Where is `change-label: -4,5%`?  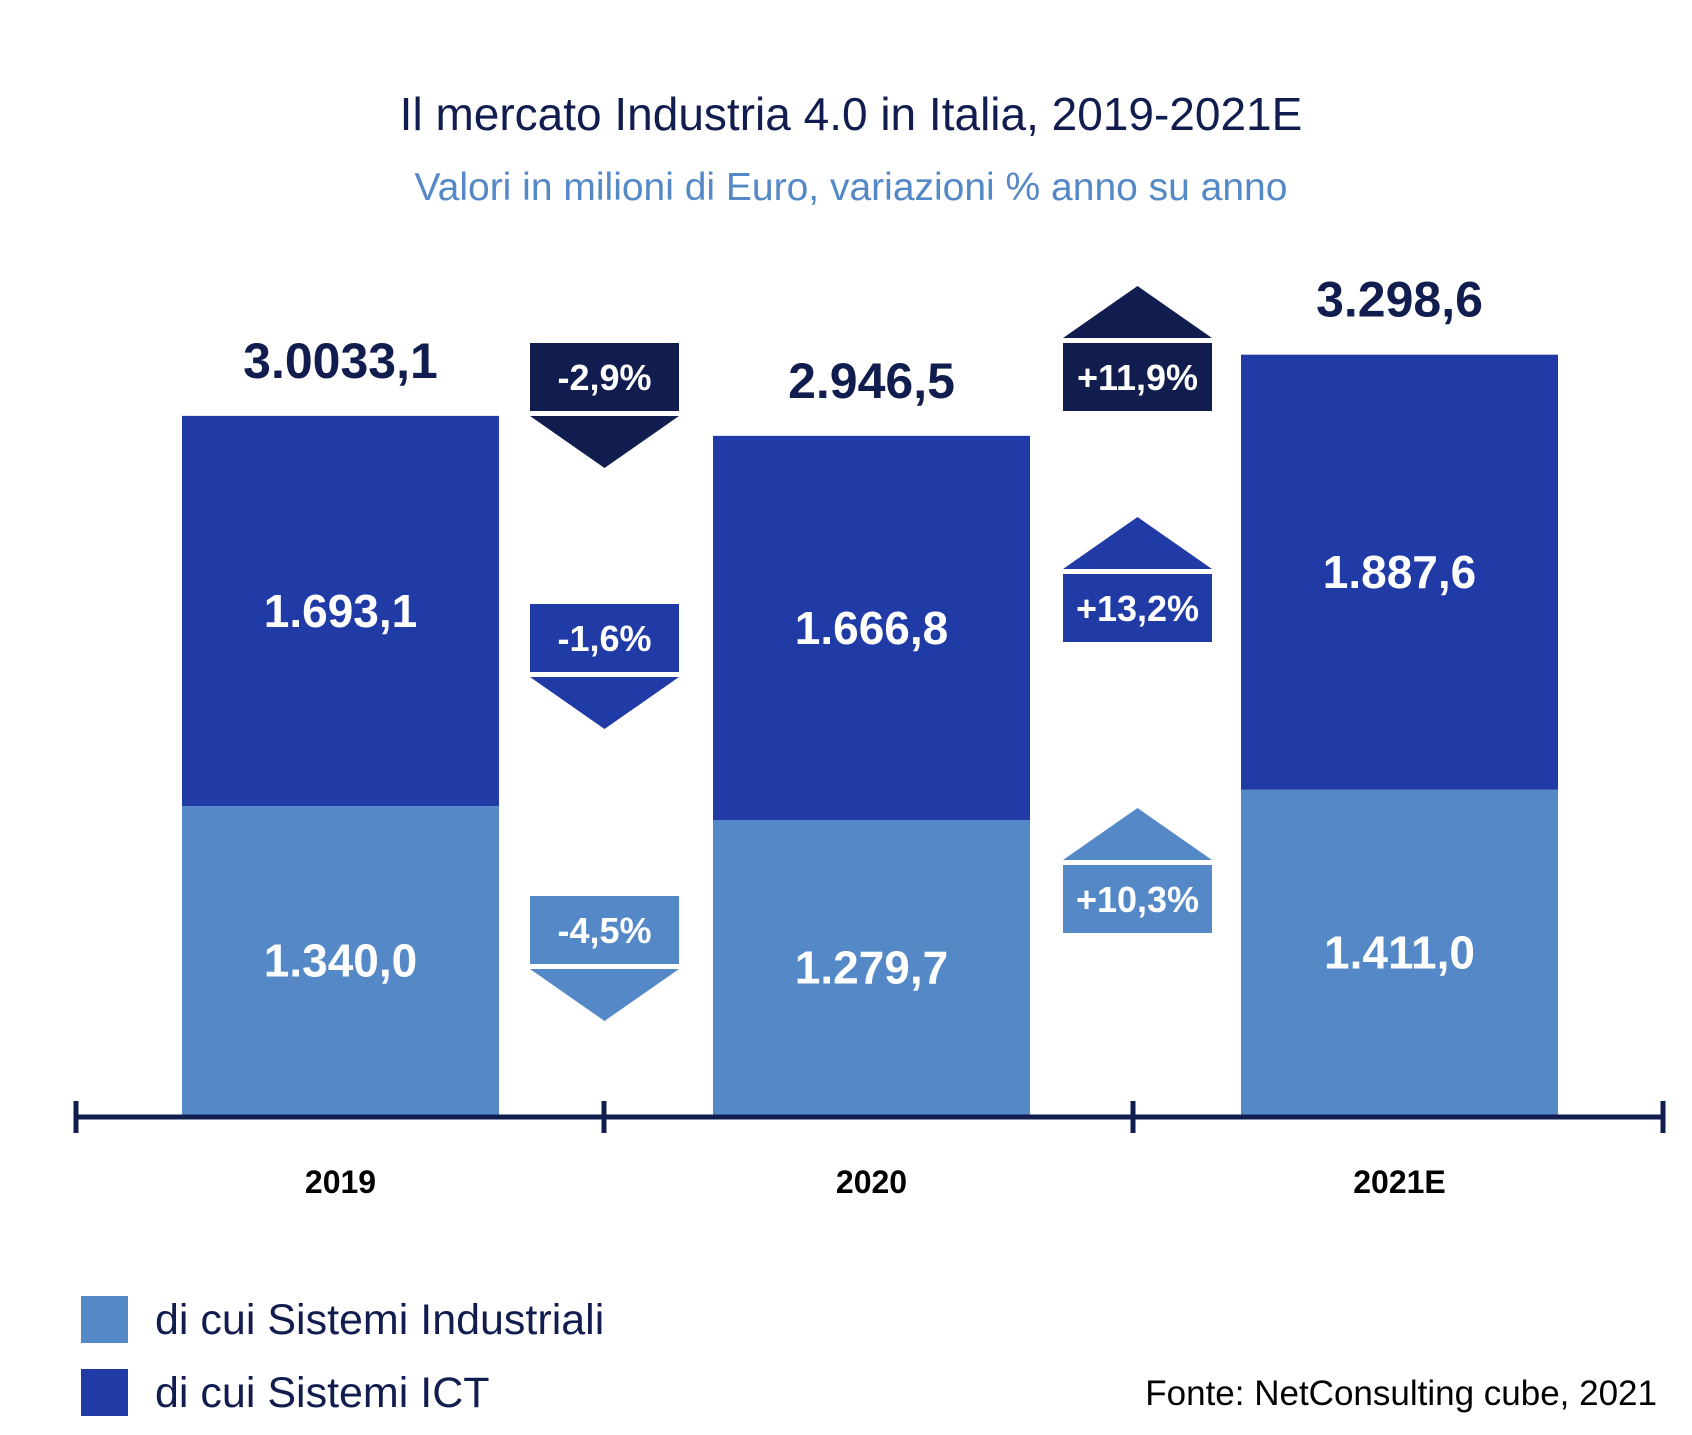
change-label: -4,5% is located at coordinates (604, 930).